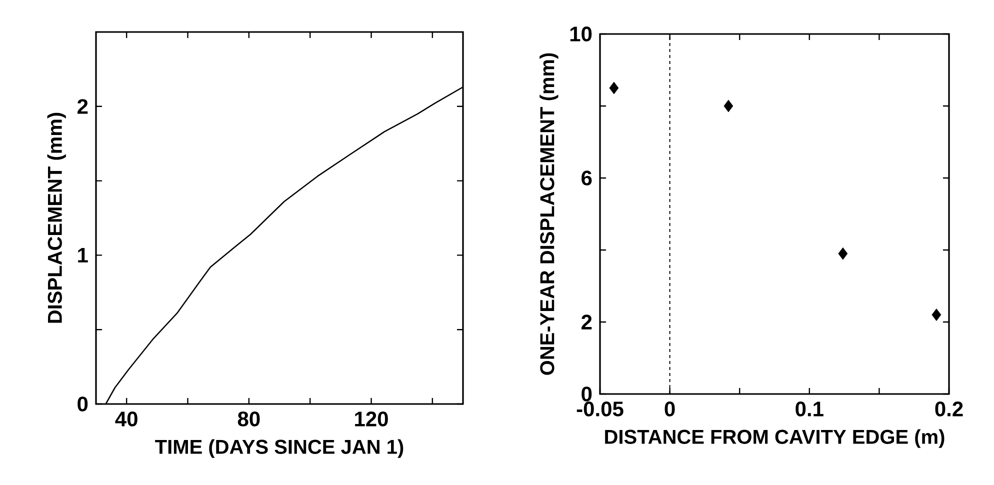 This screenshot has width=994, height=485. I want to click on x-tick-label: 0.1, so click(810, 409).